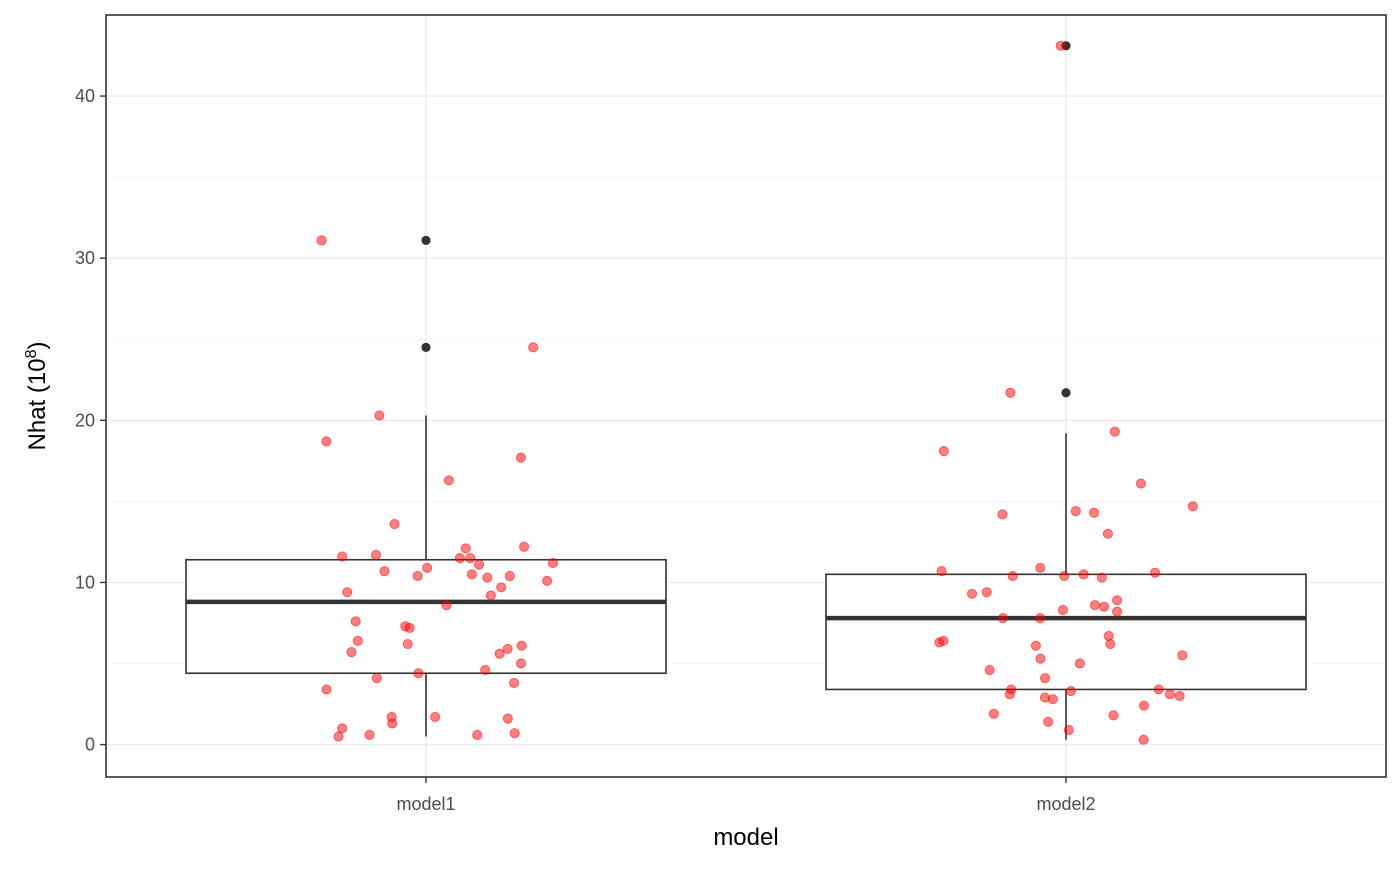  What do you see at coordinates (37, 346) in the screenshot?
I see `y-axis-title-suffix: )` at bounding box center [37, 346].